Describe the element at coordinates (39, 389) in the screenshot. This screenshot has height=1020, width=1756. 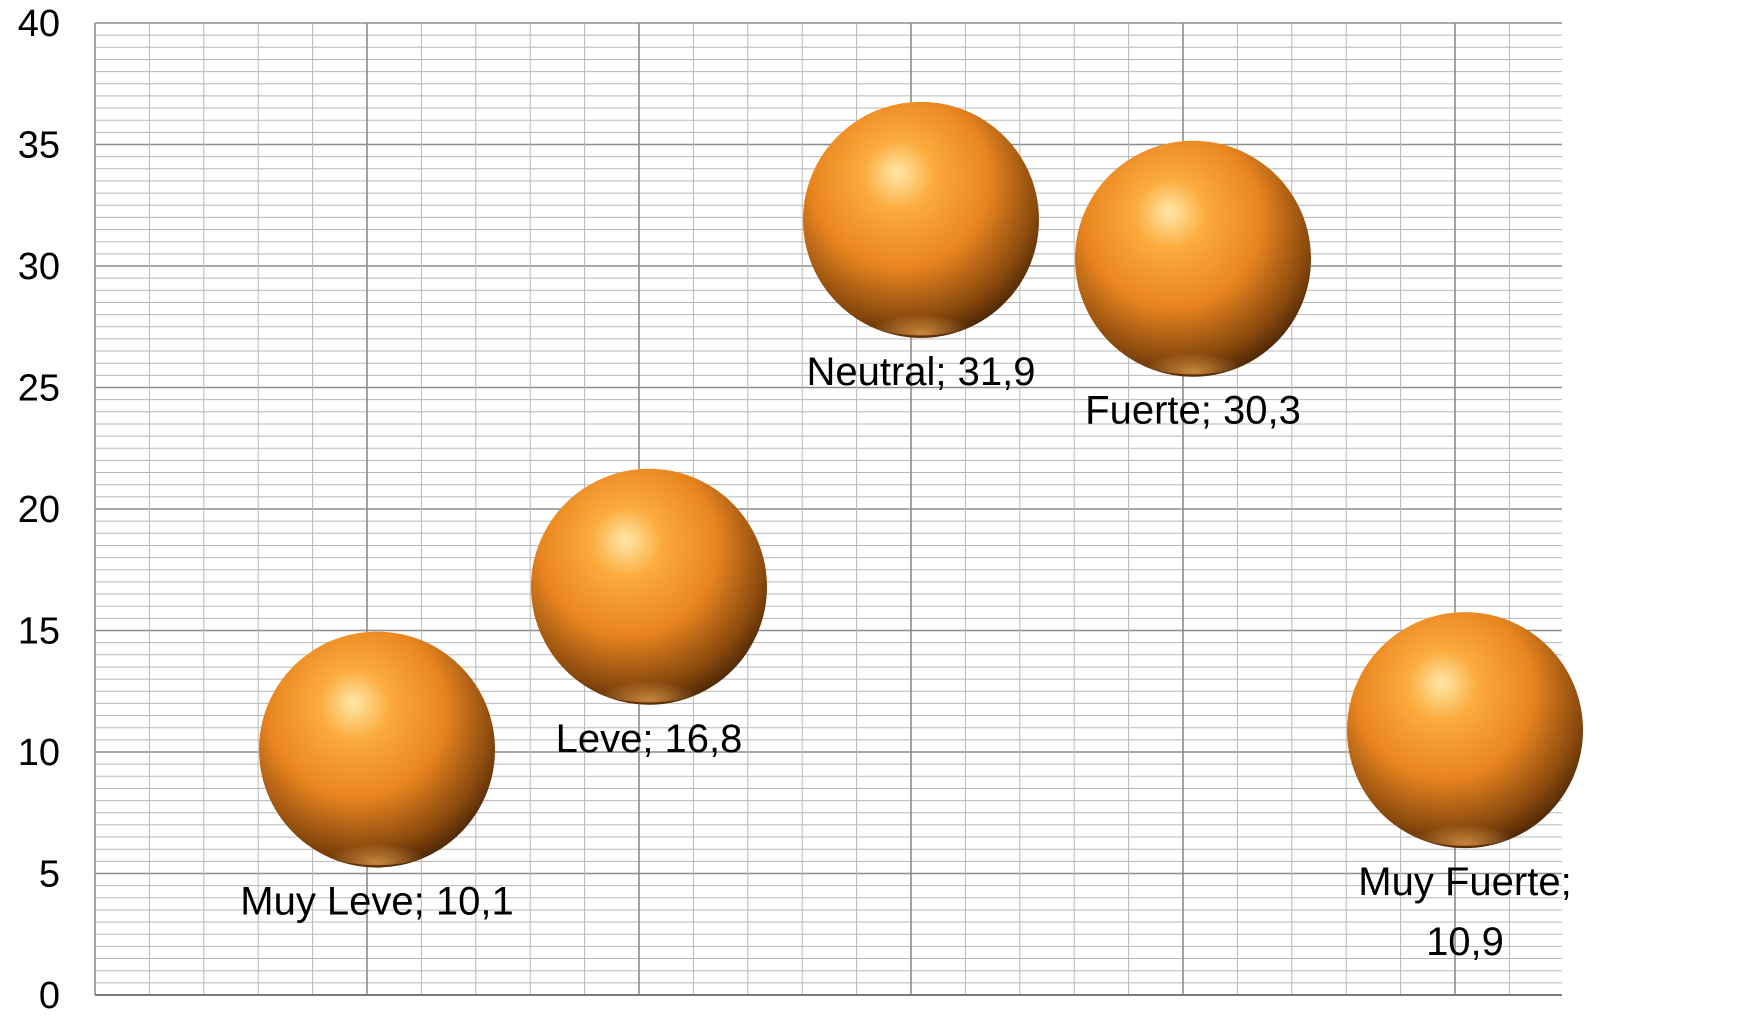
I see `y-tick-label: 25` at that location.